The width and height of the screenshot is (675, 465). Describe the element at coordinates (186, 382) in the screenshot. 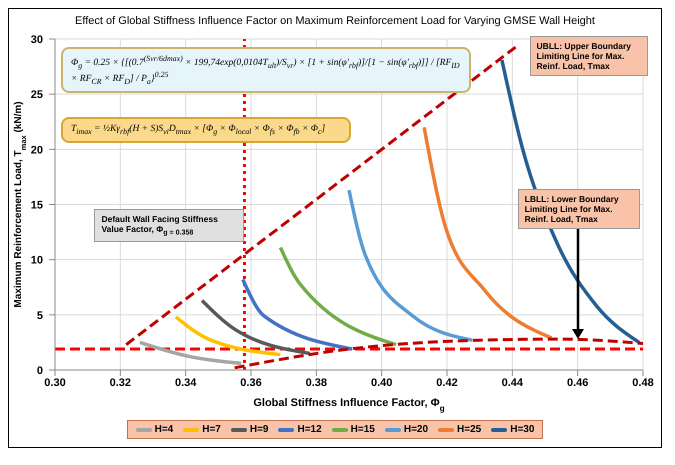

I see `x-tick-label: 0.34` at that location.